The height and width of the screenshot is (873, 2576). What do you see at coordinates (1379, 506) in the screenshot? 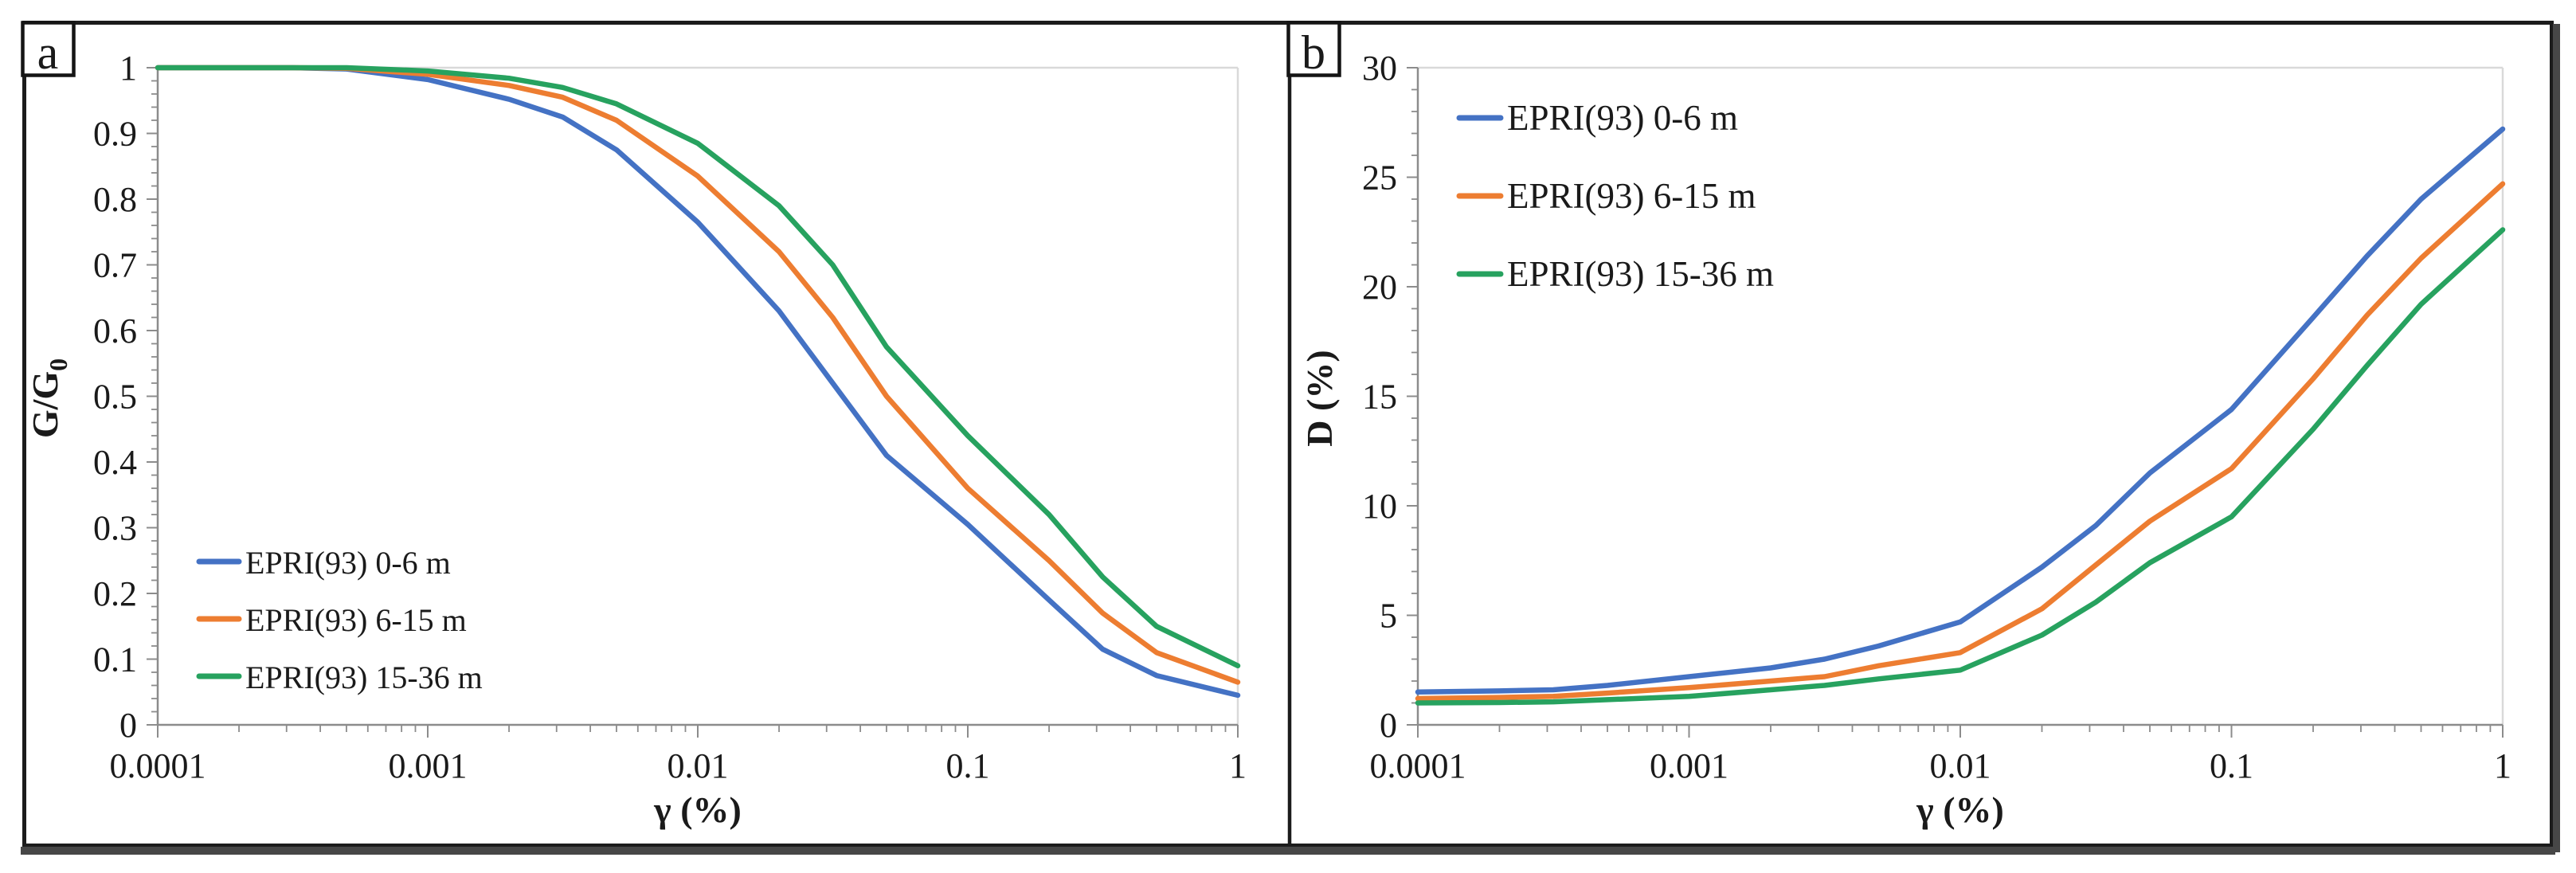
I see `y-tick-label: 10` at bounding box center [1379, 506].